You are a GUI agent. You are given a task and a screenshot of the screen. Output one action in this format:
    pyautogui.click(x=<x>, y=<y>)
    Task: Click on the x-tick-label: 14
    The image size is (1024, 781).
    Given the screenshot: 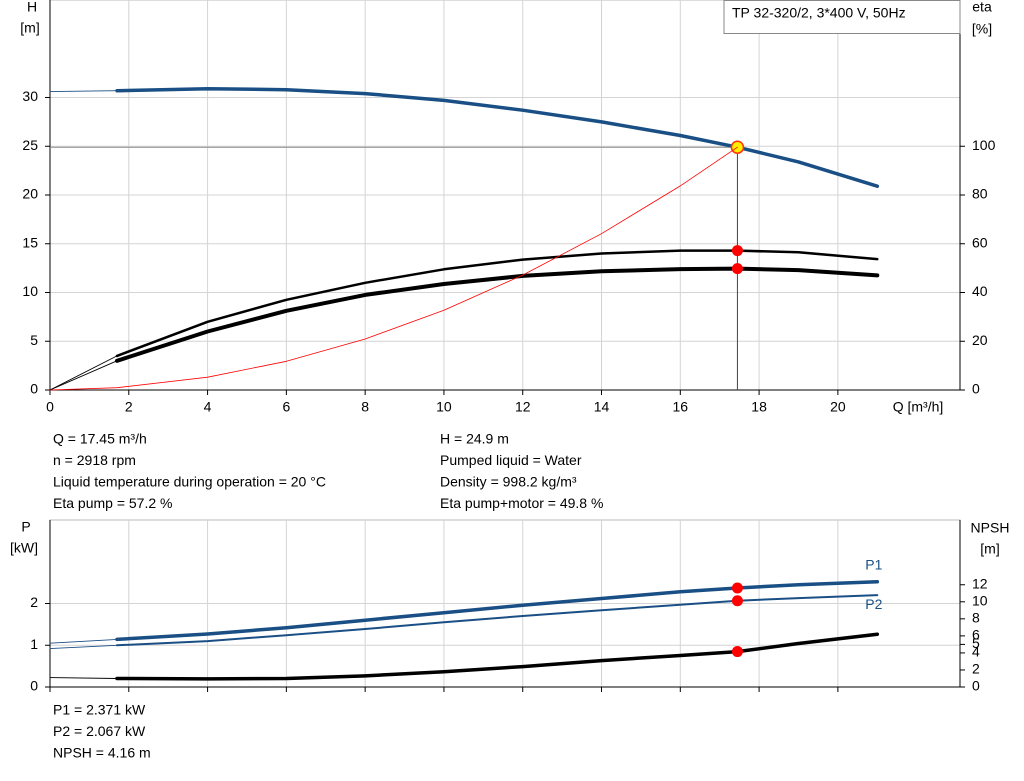 What is the action you would take?
    pyautogui.click(x=602, y=407)
    